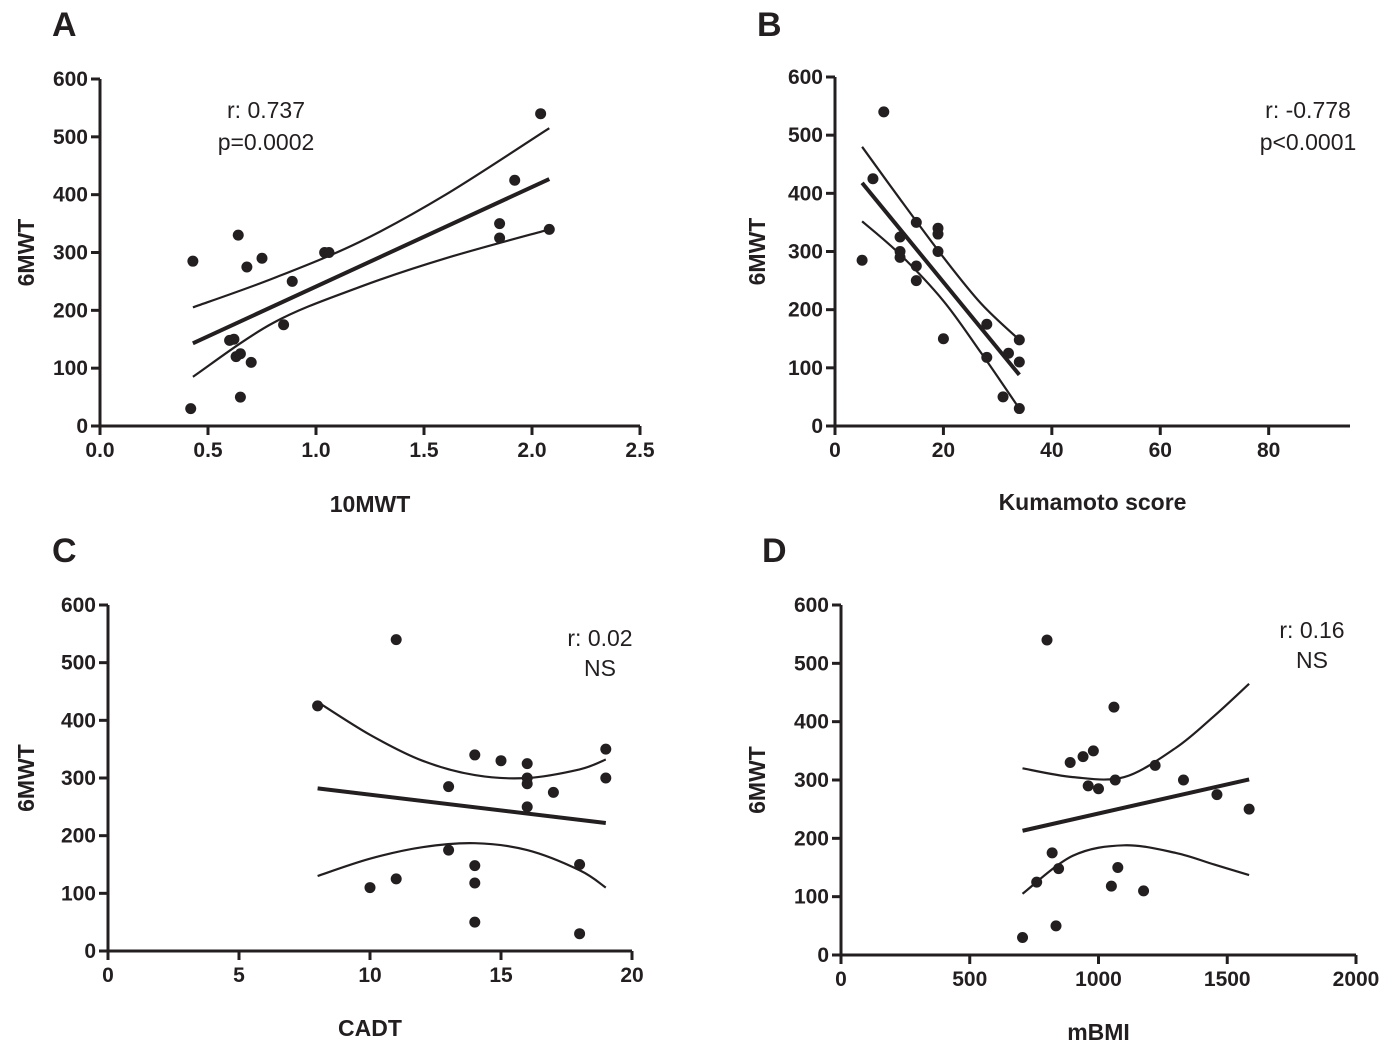 The width and height of the screenshot is (1396, 1043). Describe the element at coordinates (239, 975) in the screenshot. I see `x-tick-label: 5` at that location.